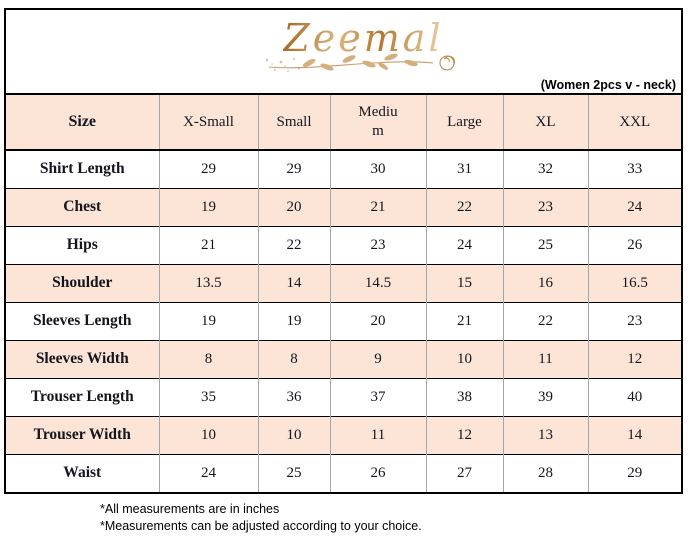  Describe the element at coordinates (360, 62) in the screenshot. I see `floral-sprig-icon` at that location.